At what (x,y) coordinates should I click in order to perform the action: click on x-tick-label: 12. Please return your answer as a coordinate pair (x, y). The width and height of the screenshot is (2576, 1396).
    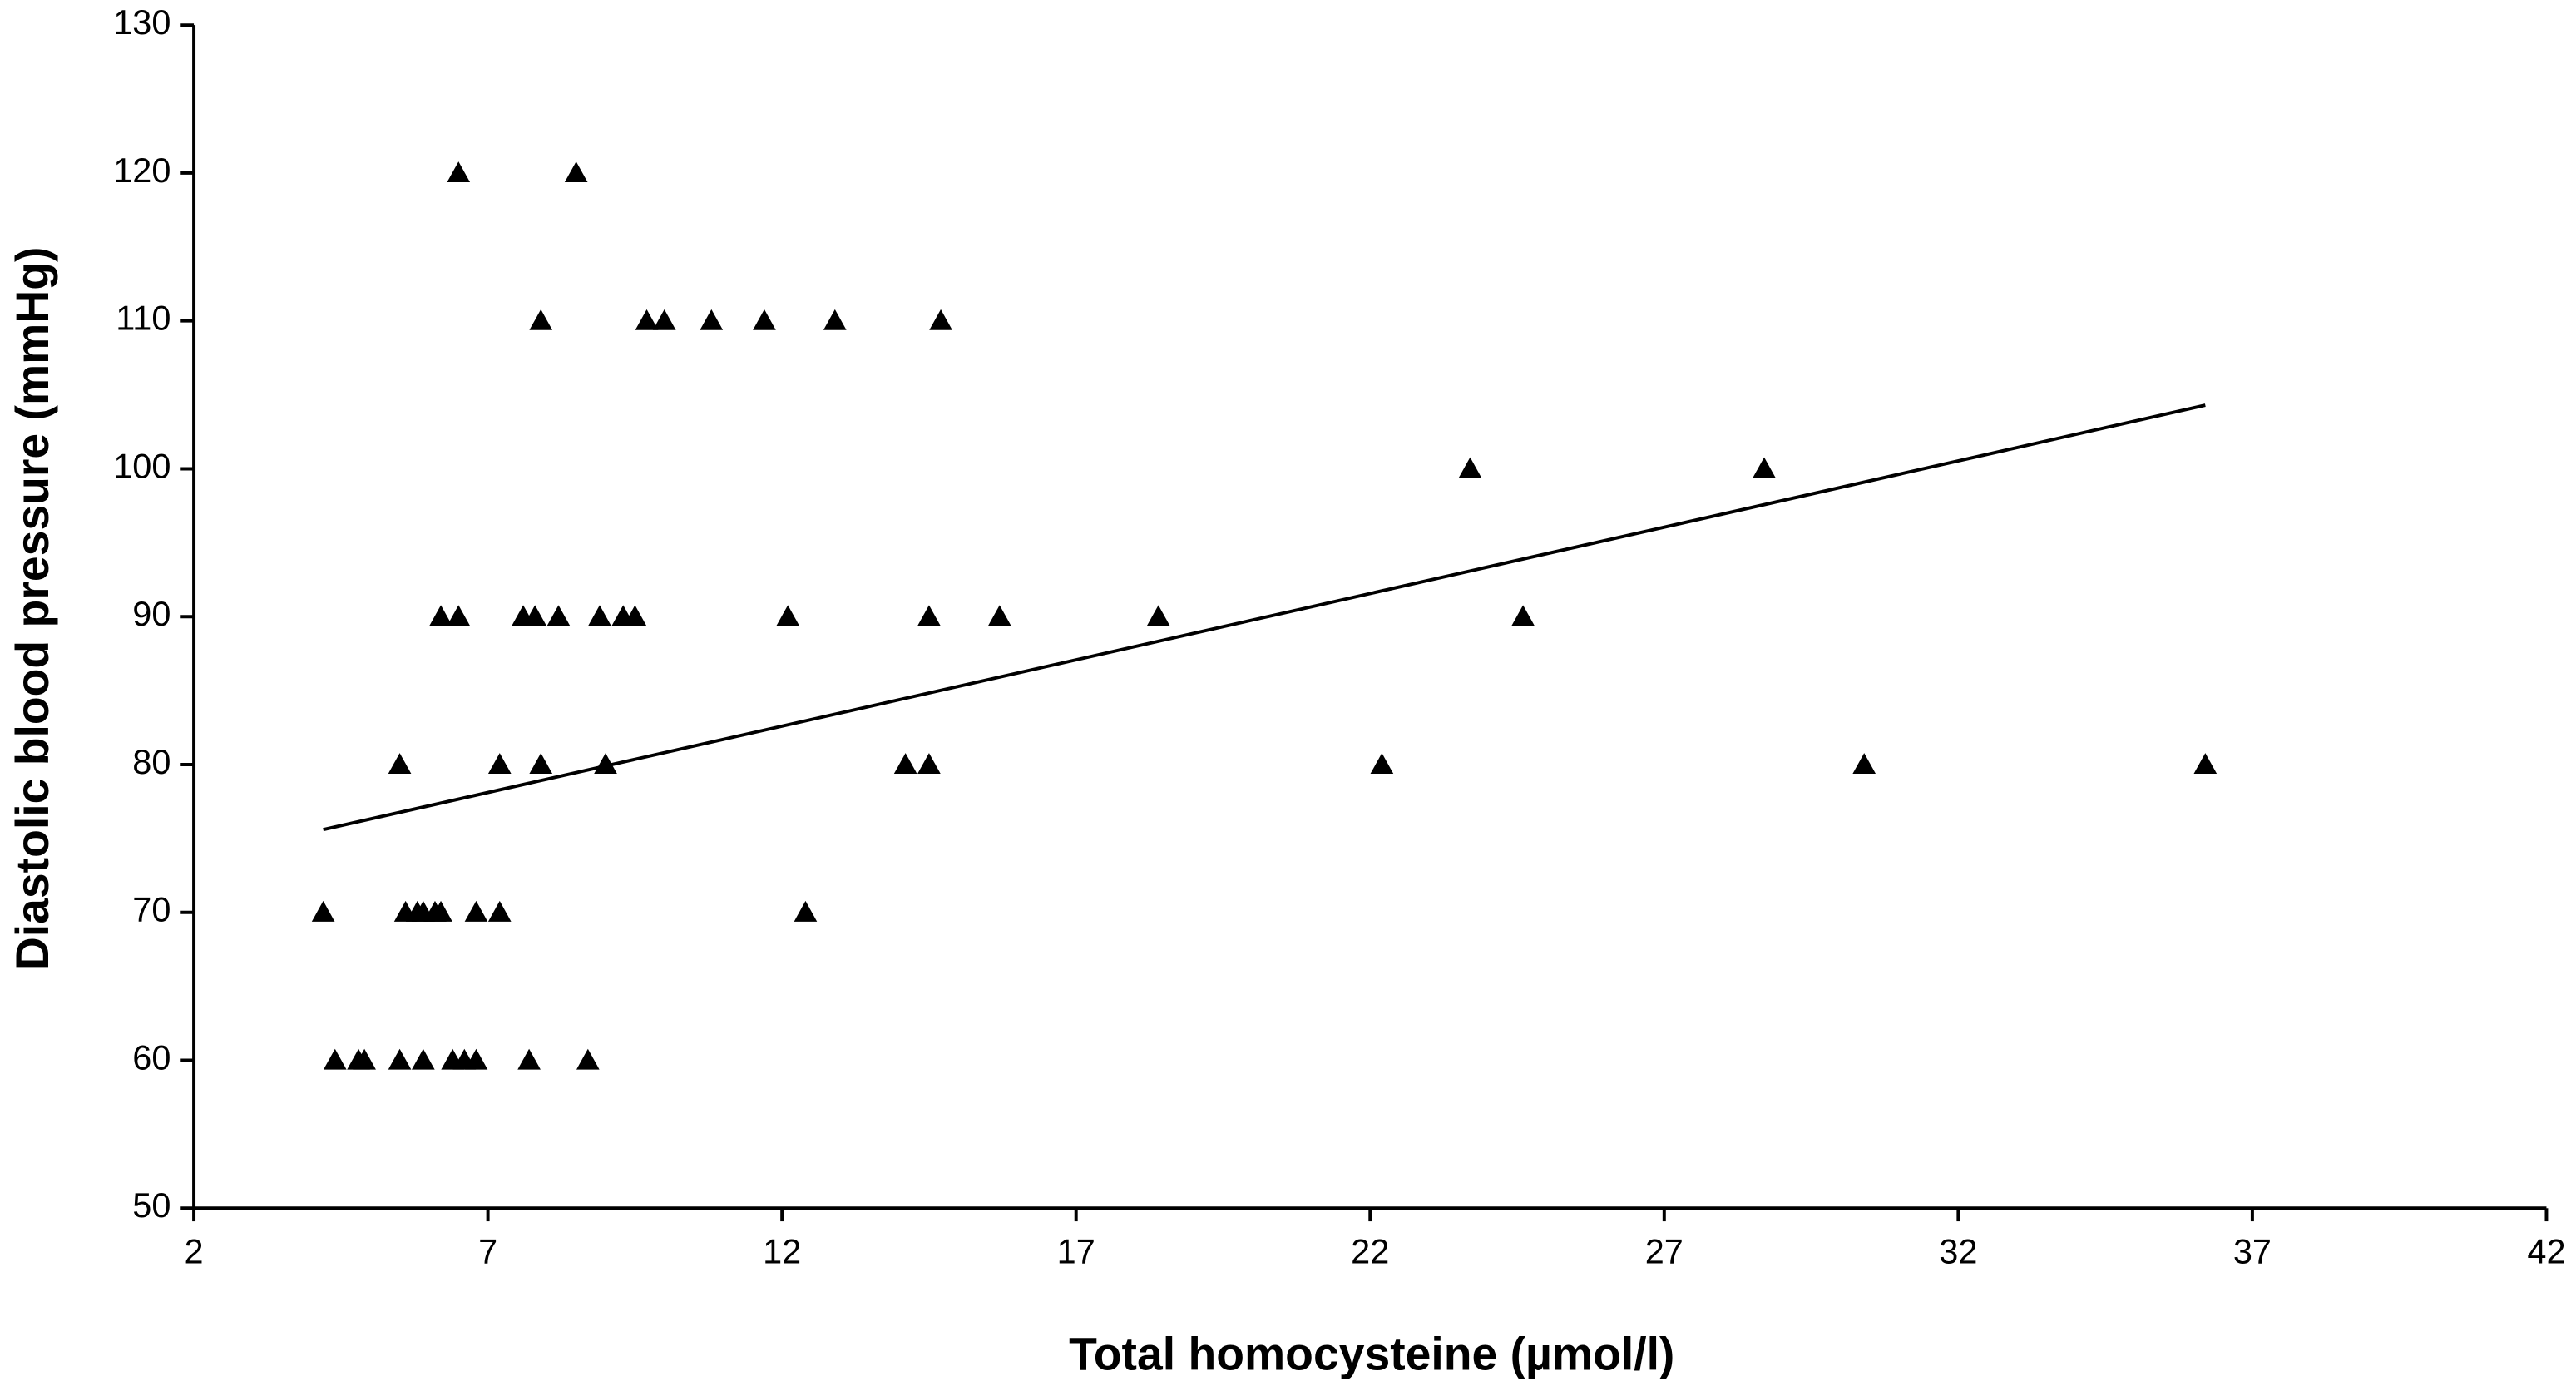
    Looking at the image, I should click on (782, 1251).